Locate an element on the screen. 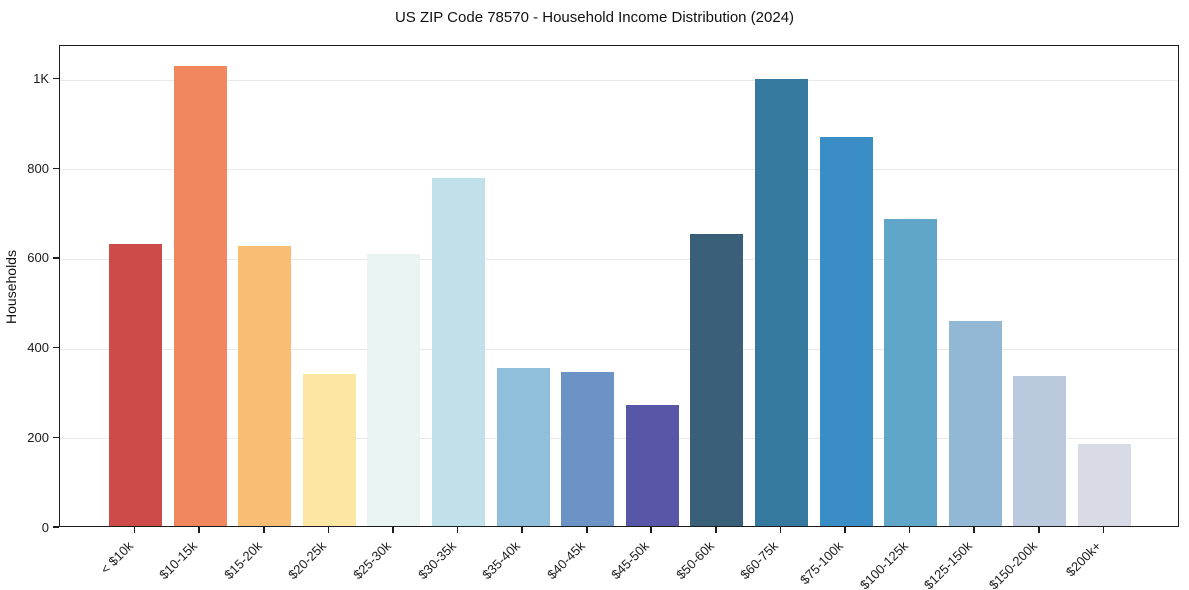  x-tick-mark-$75-100k is located at coordinates (845, 530).